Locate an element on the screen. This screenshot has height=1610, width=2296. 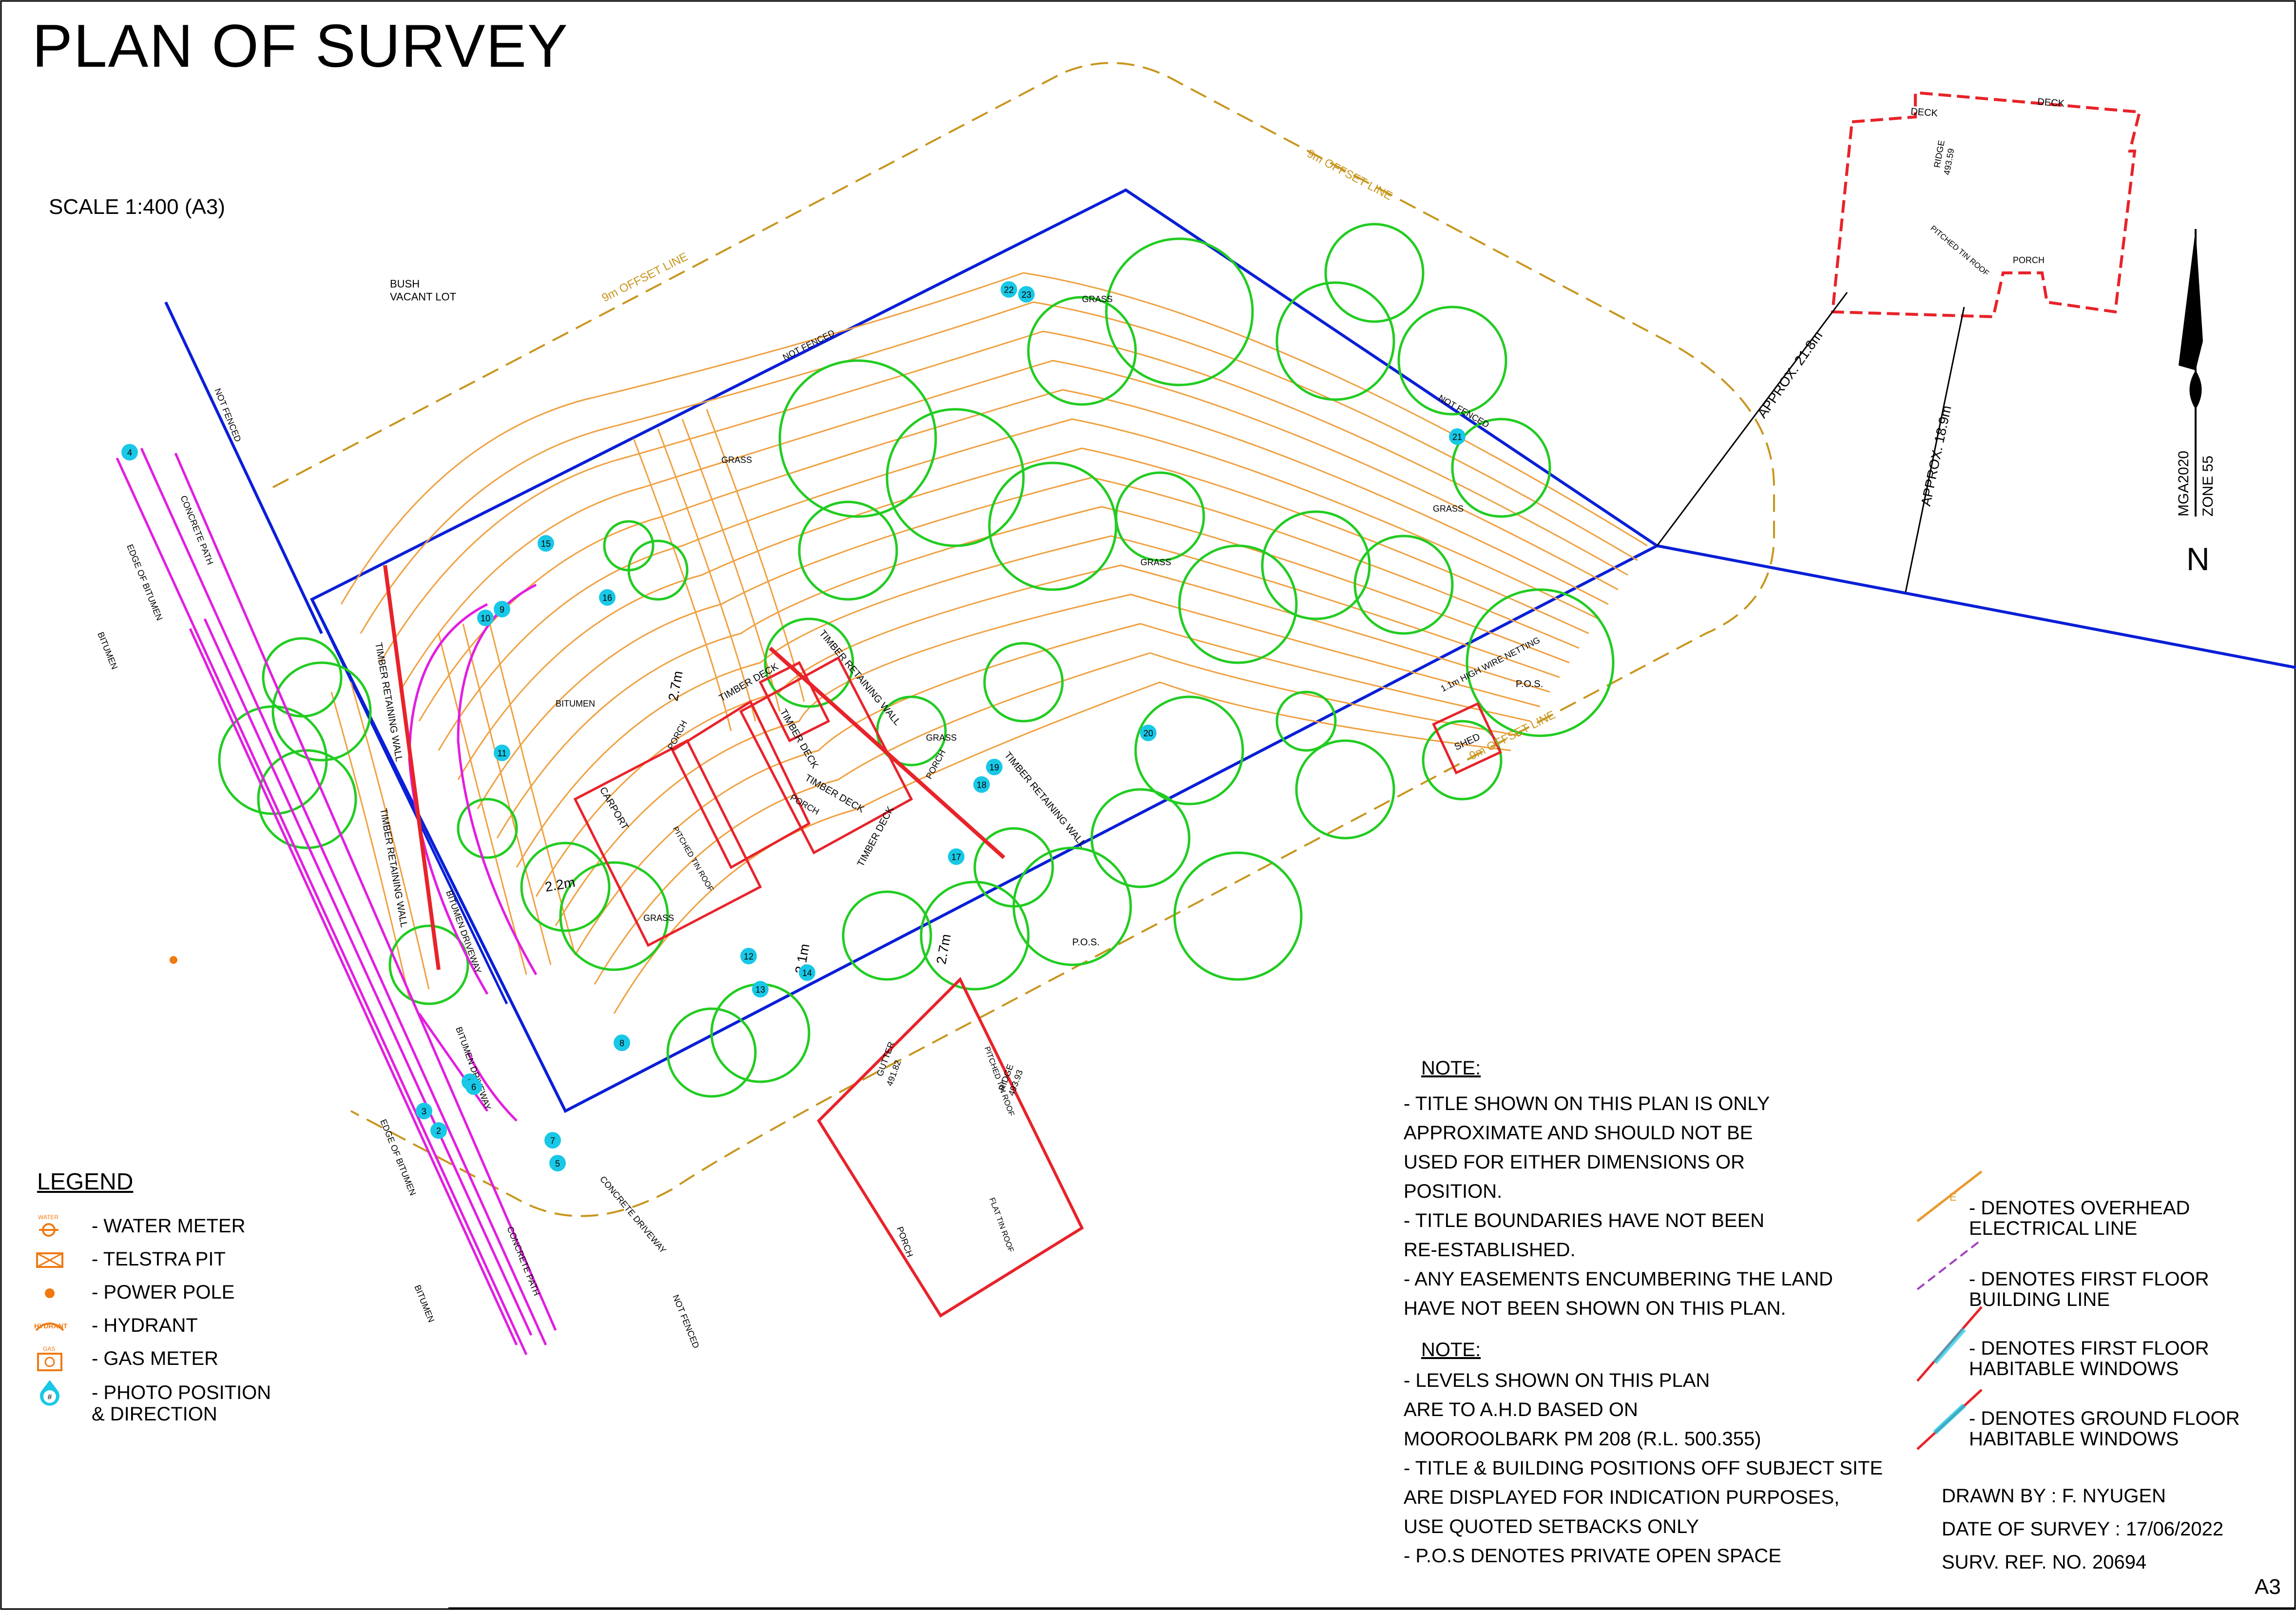
svg-text: 18 is located at coordinates (981, 785).